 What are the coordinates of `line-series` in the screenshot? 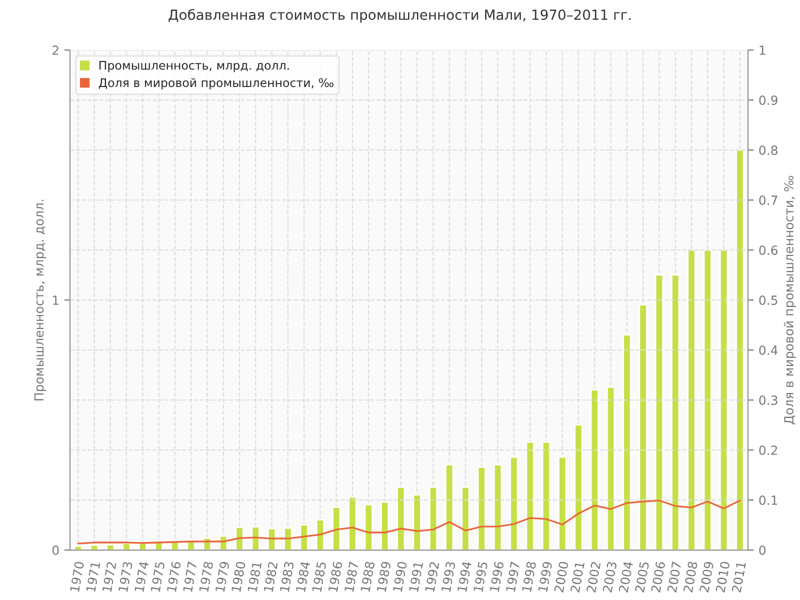 It's located at (409, 522).